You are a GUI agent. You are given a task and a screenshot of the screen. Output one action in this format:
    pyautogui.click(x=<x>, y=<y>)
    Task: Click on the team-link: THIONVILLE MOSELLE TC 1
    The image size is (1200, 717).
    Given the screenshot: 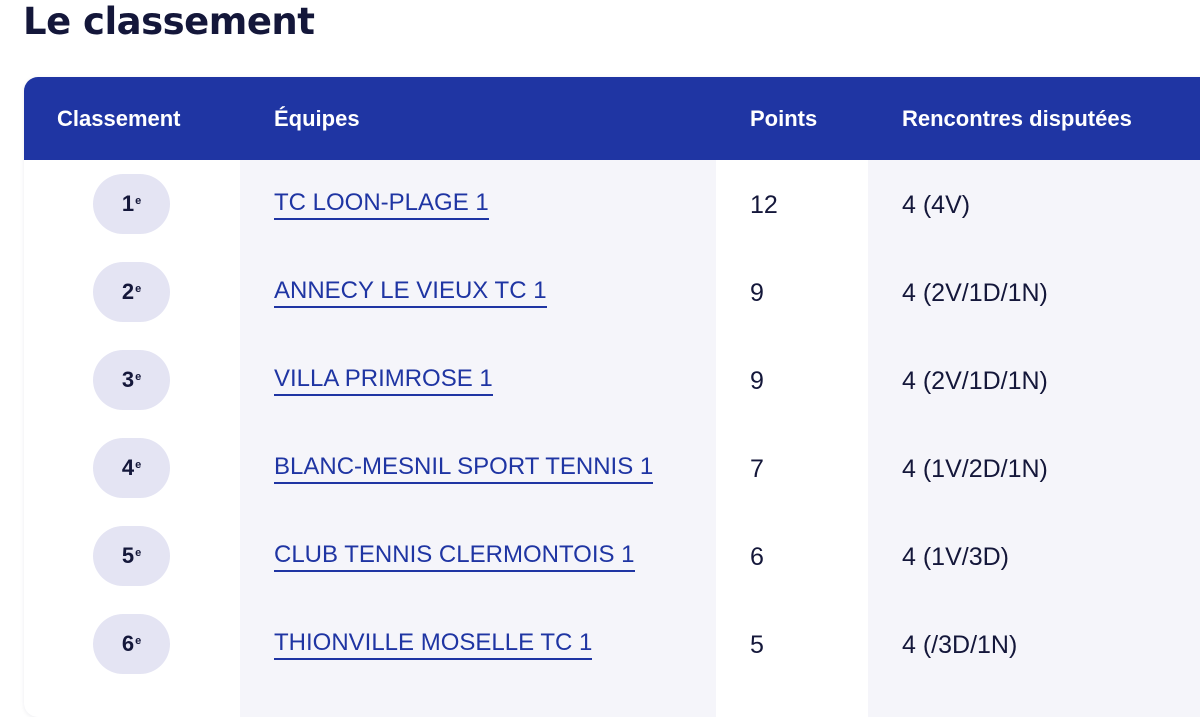 What is the action you would take?
    pyautogui.click(x=433, y=644)
    